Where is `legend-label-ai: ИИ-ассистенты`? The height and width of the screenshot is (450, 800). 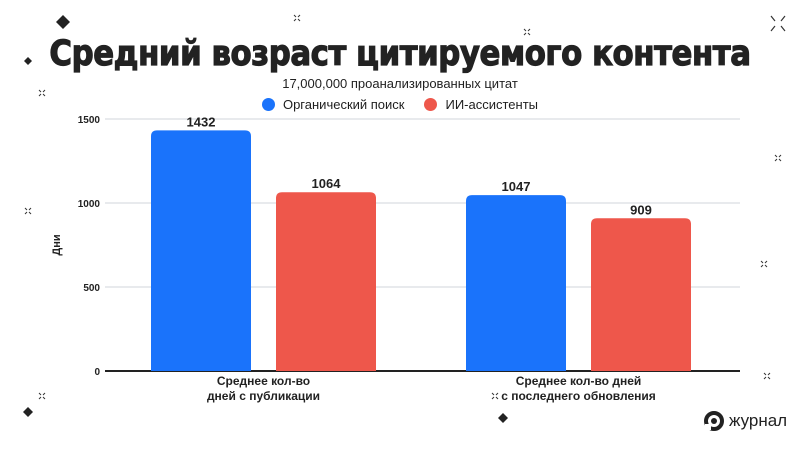 legend-label-ai: ИИ-ассистенты is located at coordinates (492, 104).